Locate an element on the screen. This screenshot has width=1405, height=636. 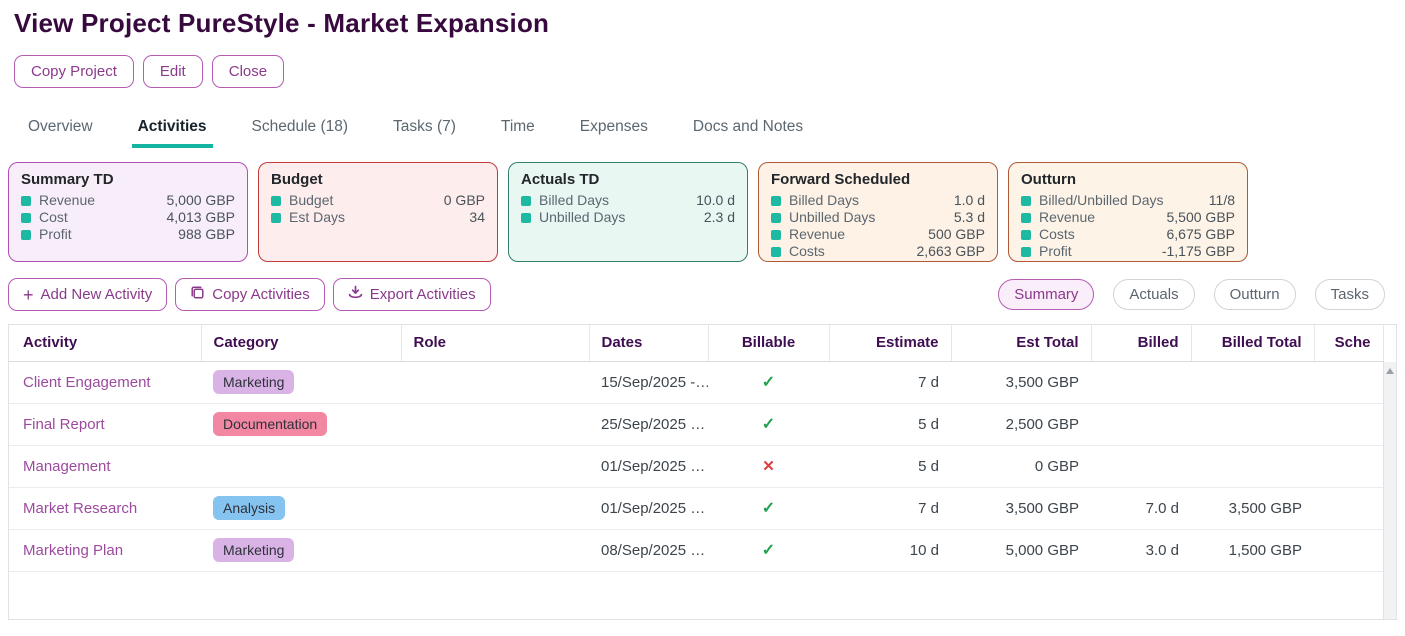
tab-label: Overview is located at coordinates (60, 126).